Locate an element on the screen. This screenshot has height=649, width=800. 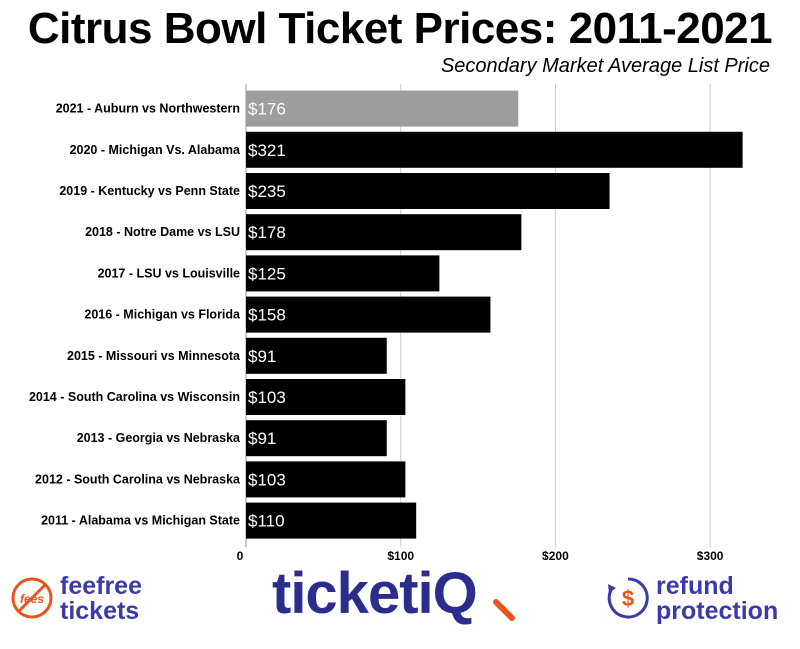
feefree-line1: feefree is located at coordinates (101, 586).